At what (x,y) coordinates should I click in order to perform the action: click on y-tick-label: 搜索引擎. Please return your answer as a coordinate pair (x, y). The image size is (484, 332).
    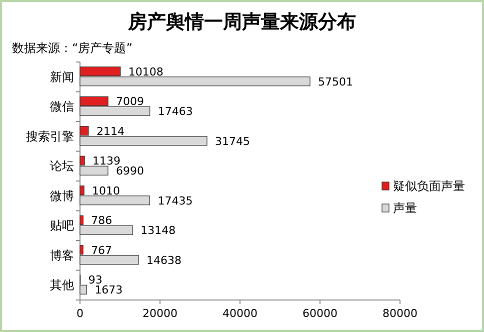
    Looking at the image, I should click on (50, 136).